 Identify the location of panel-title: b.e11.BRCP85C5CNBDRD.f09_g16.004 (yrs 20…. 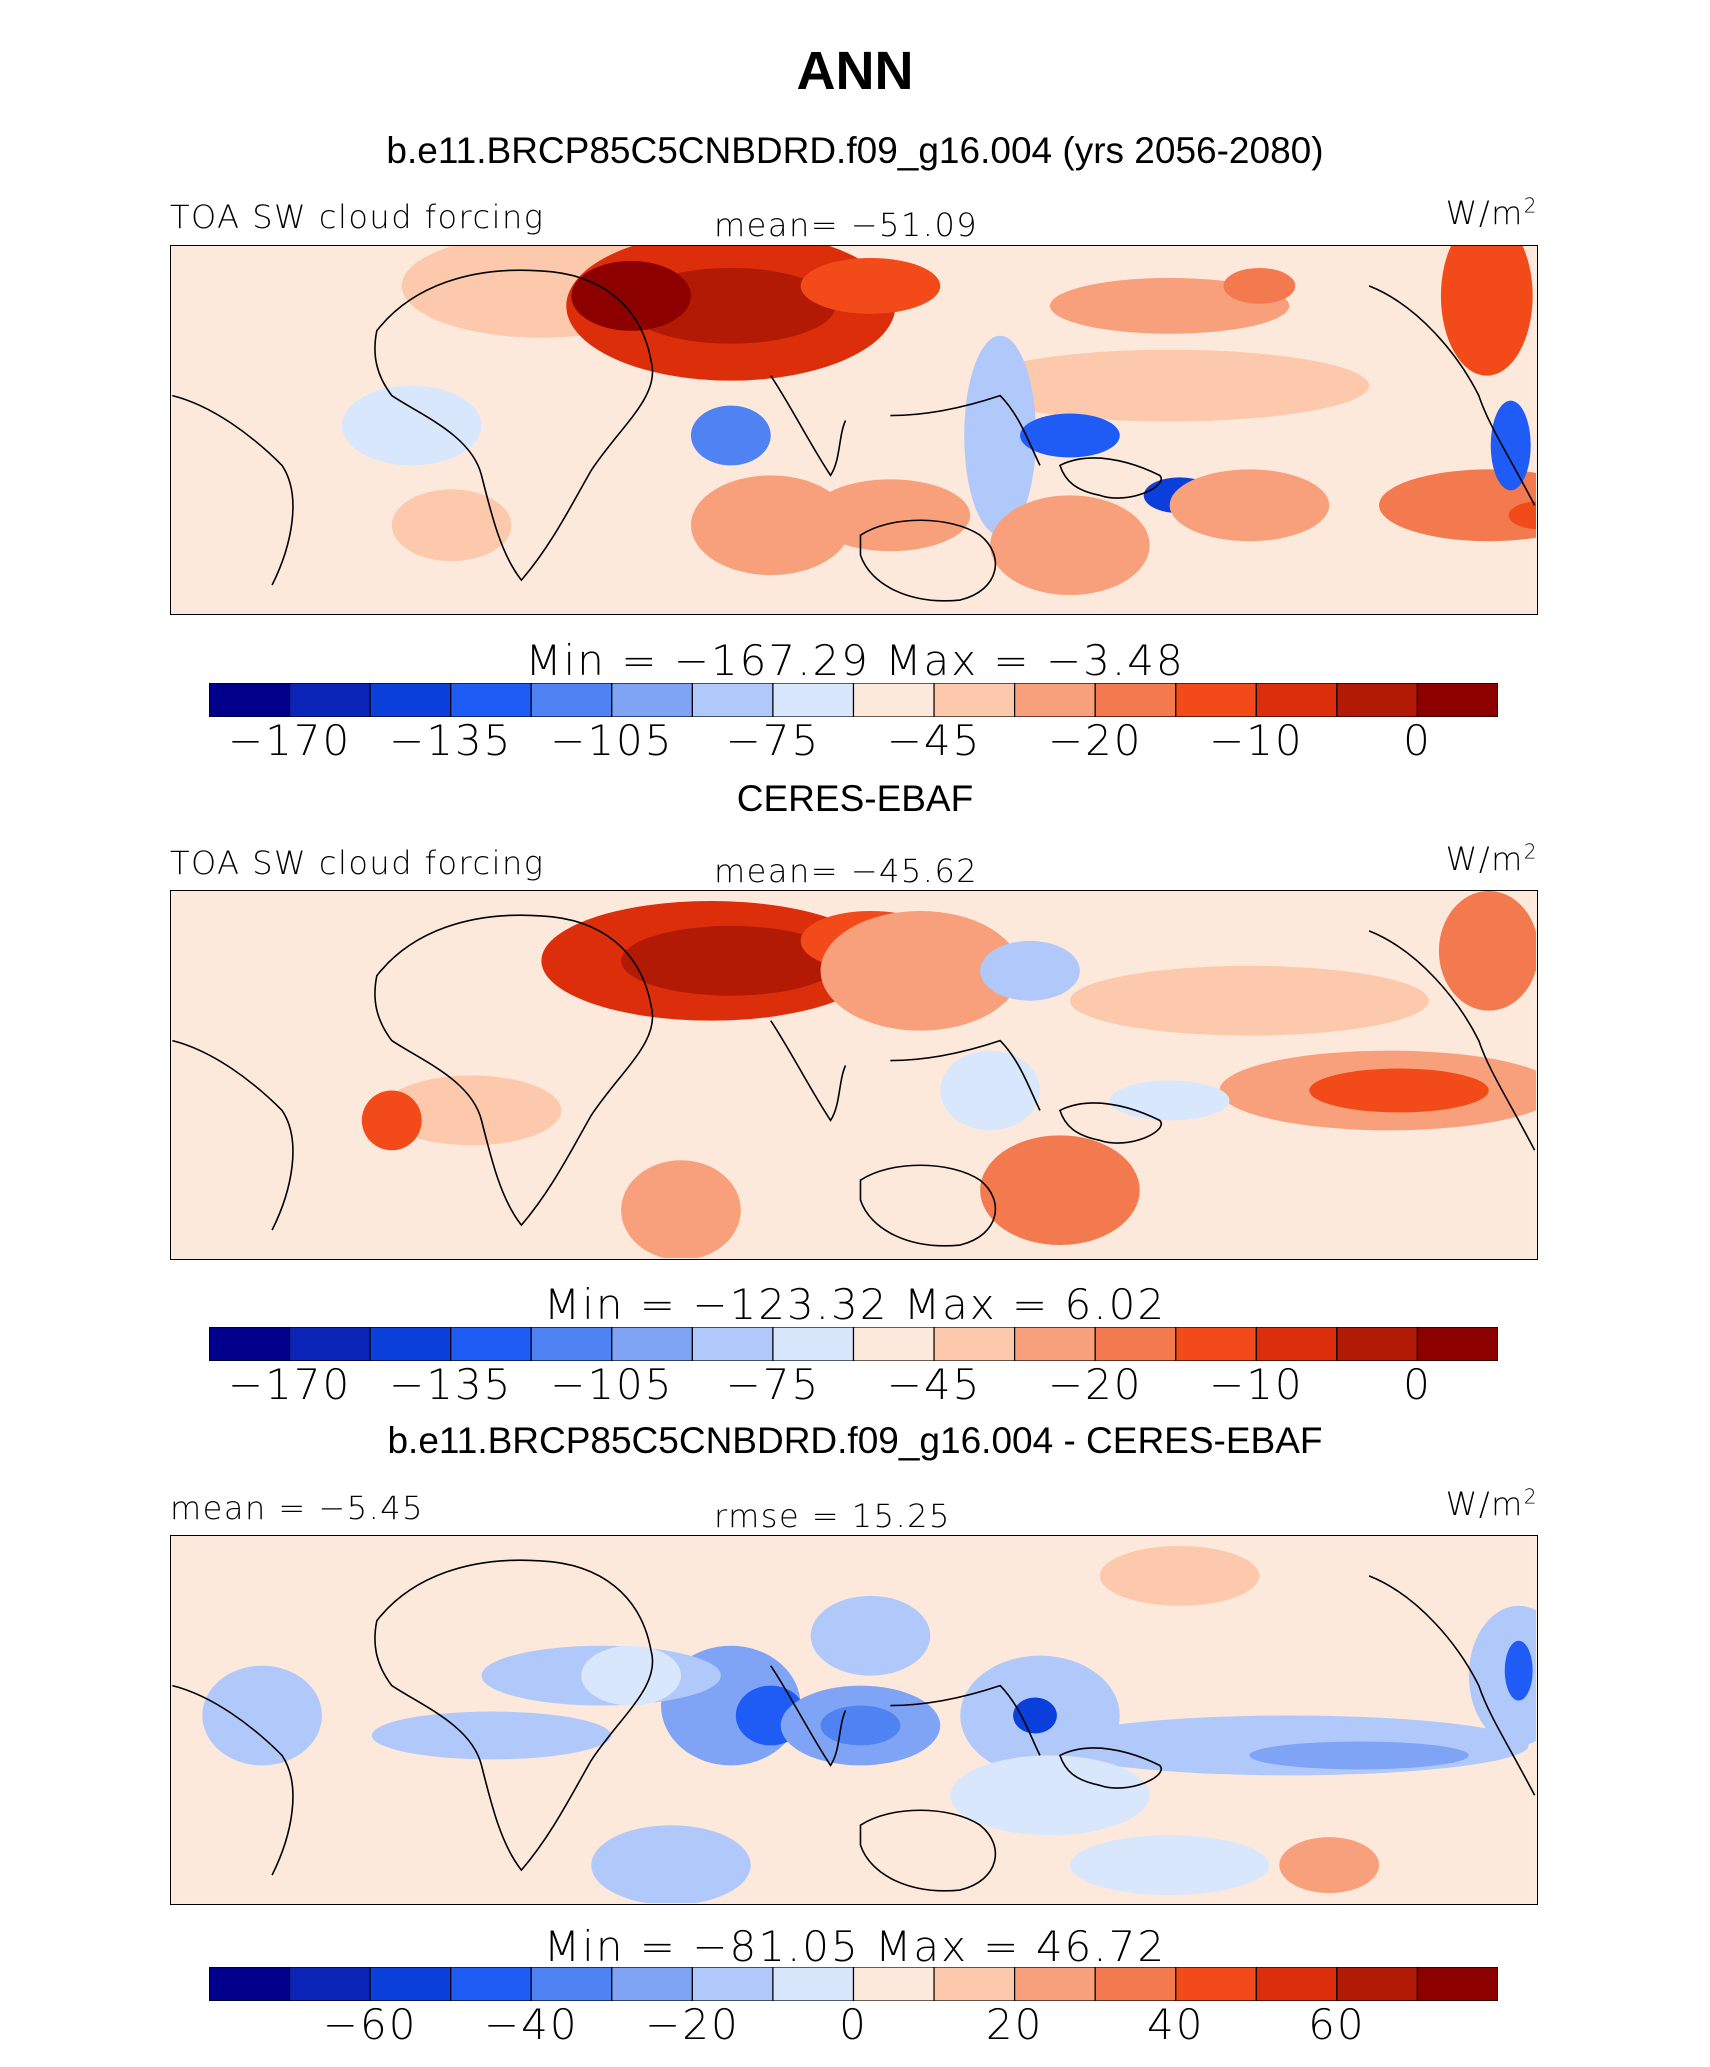
(855, 150).